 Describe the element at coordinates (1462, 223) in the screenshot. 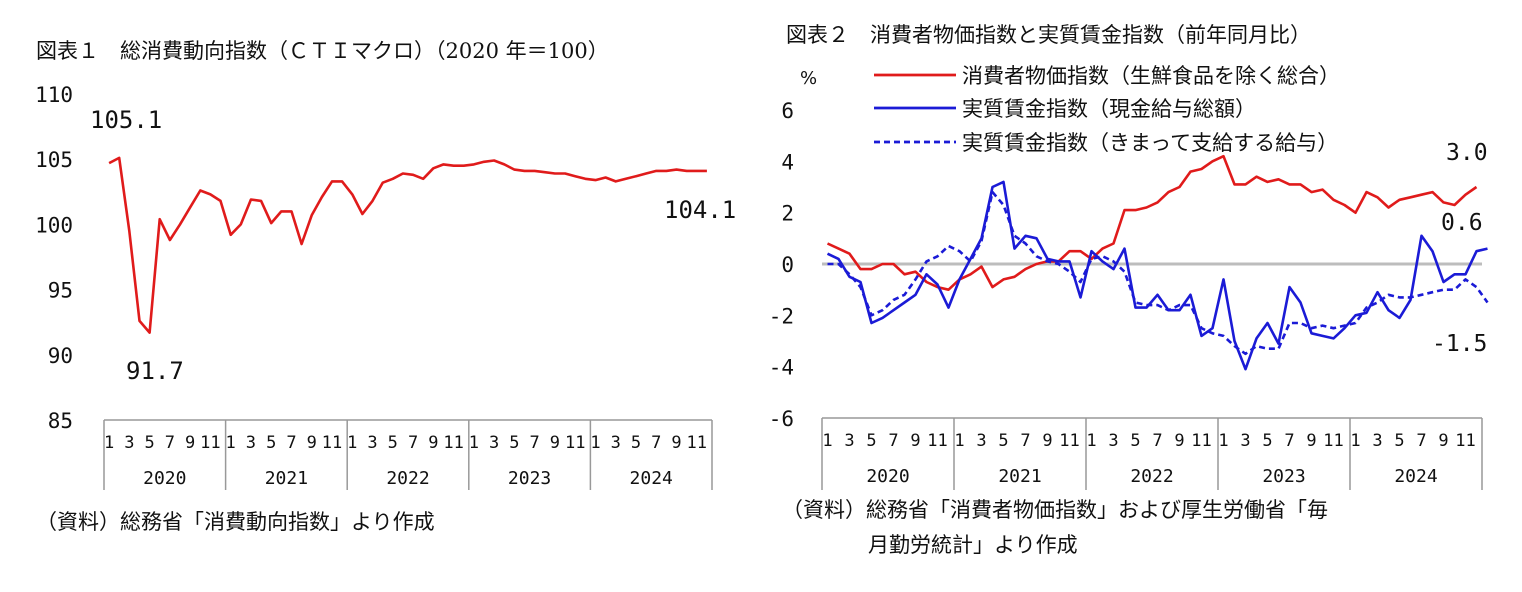

I see `annotation-wage-total-latest: 0.6` at that location.